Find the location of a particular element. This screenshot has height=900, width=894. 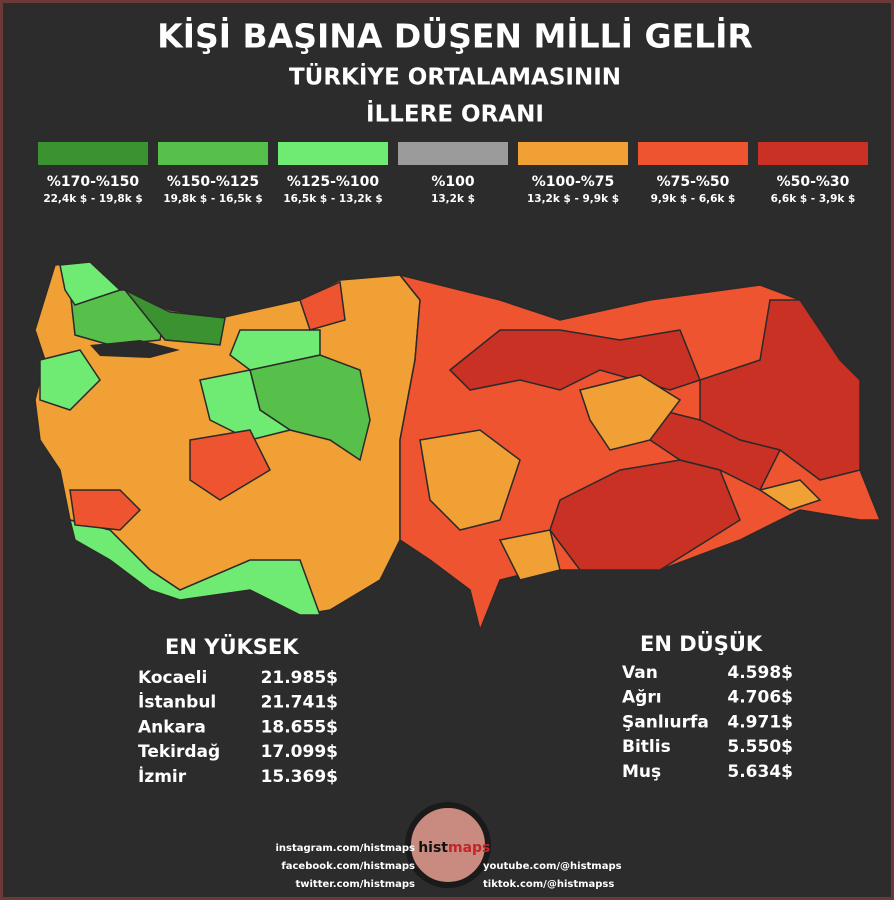

social-link: twitter.com/histmaps is located at coordinates (355, 884).